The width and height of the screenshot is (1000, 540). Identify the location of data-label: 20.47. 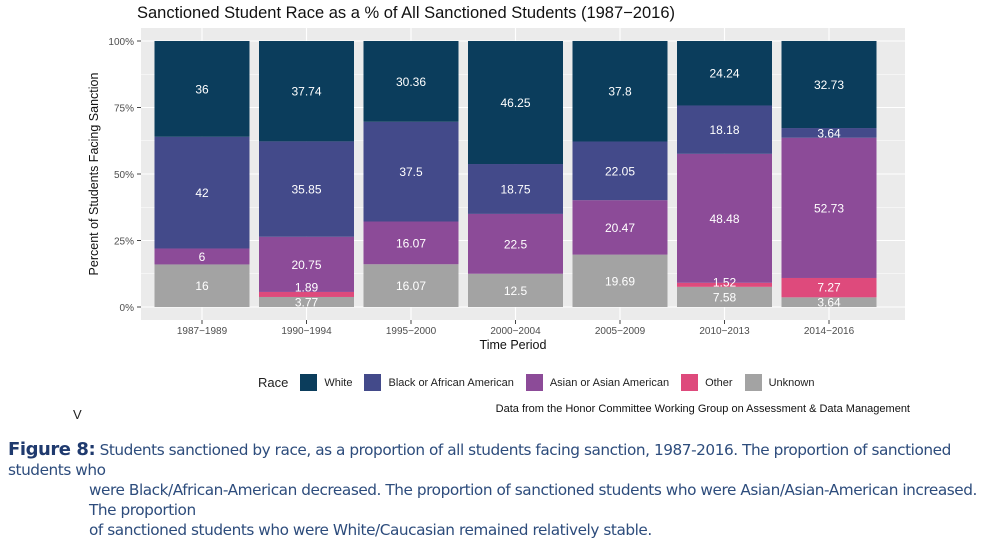
(620, 228).